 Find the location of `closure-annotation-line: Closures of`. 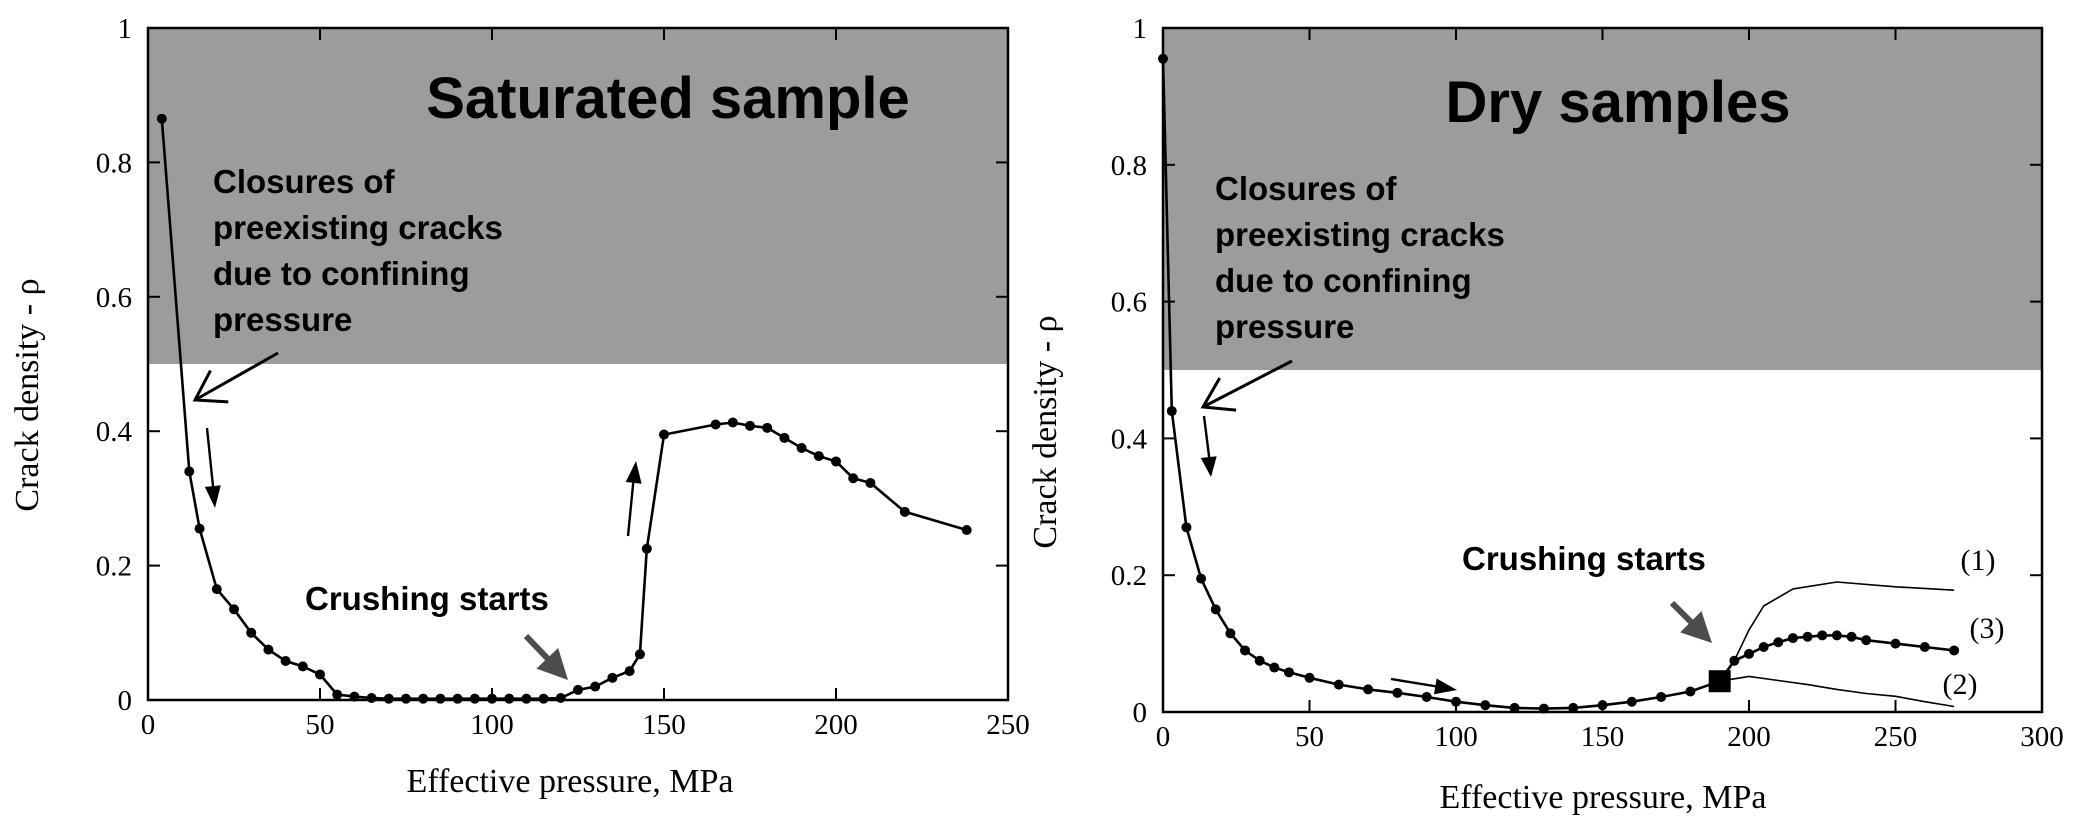

closure-annotation-line: Closures of is located at coordinates (304, 181).